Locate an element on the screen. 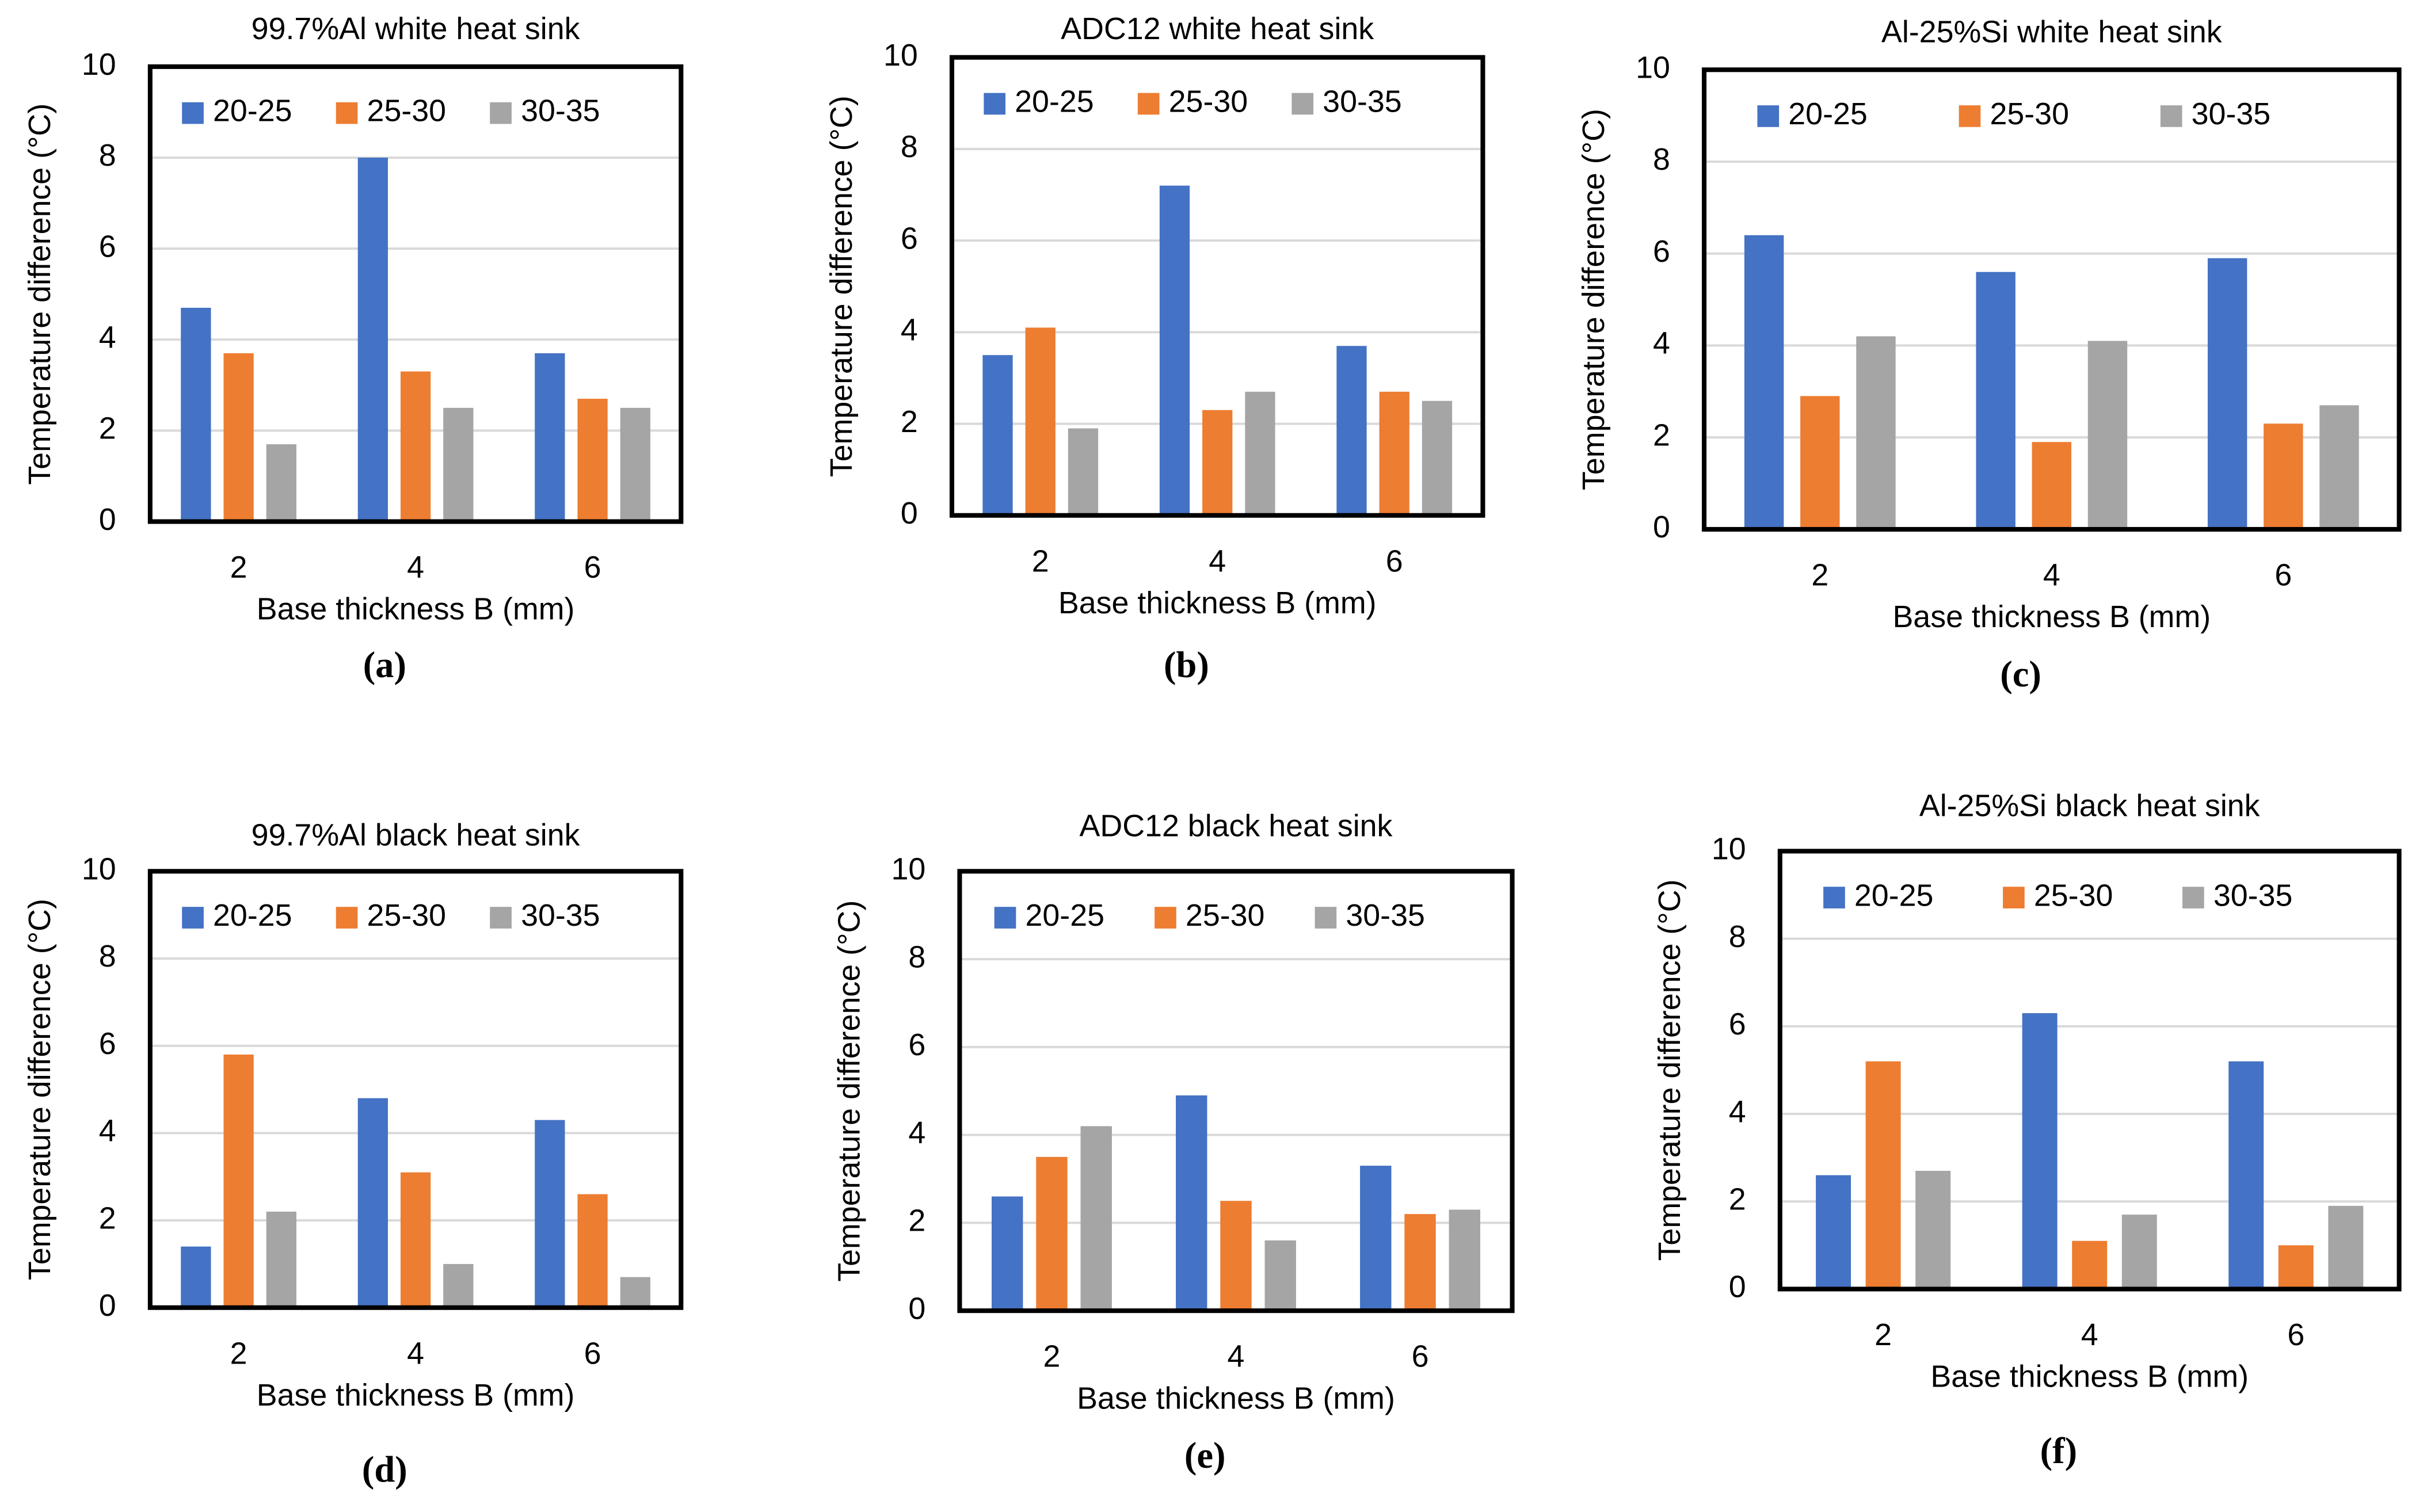 The image size is (2427, 1512). chart-title: 99.7%Al black heat sink is located at coordinates (416, 835).